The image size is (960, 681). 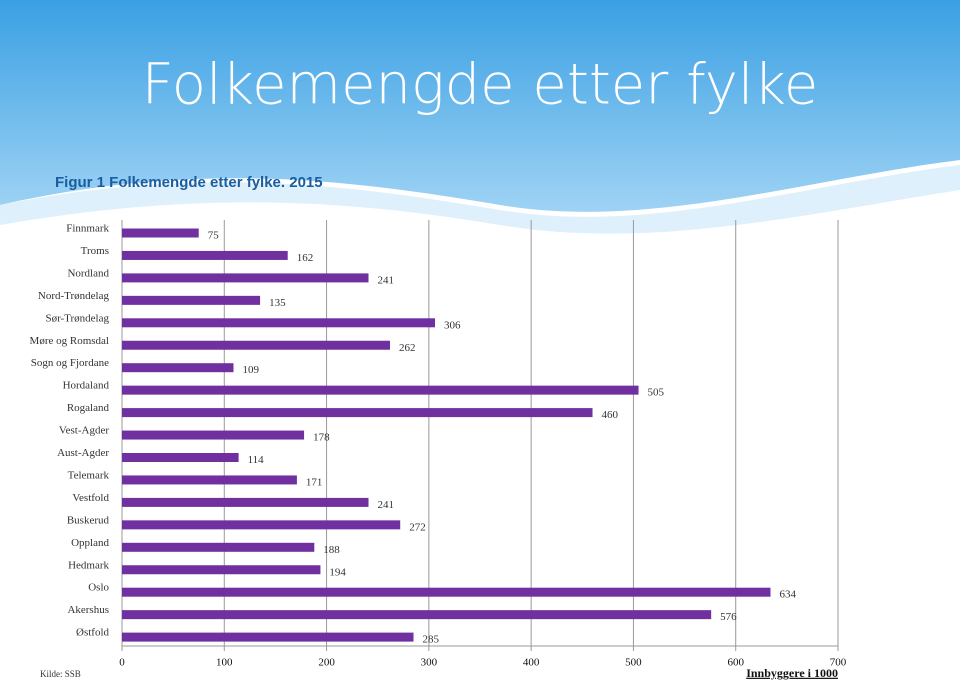 I want to click on y-tick-label: Østfold, so click(x=93, y=633).